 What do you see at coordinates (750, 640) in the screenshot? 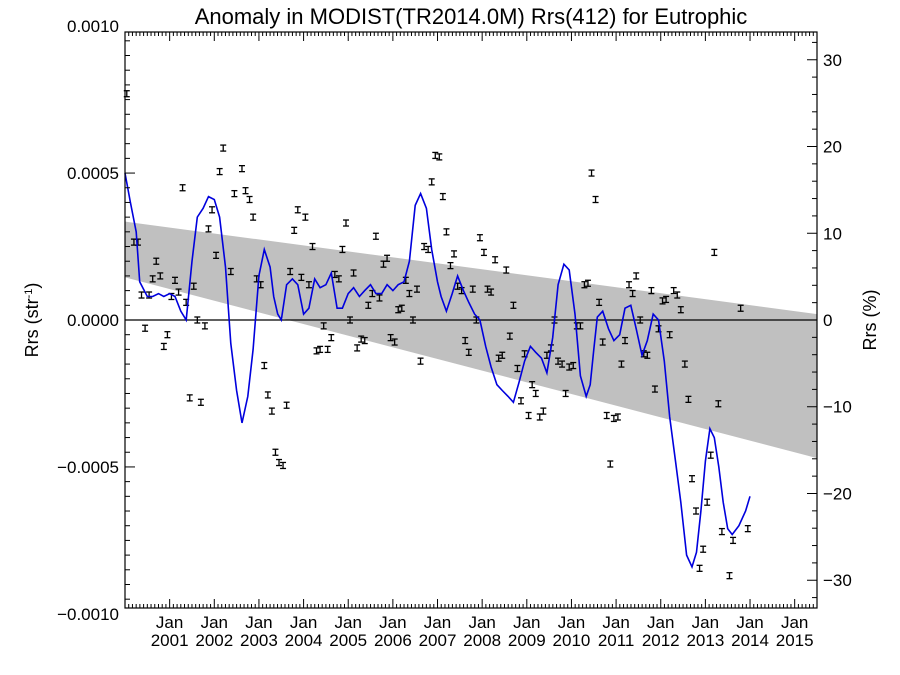
I see `x-tick-year-label: 2014` at bounding box center [750, 640].